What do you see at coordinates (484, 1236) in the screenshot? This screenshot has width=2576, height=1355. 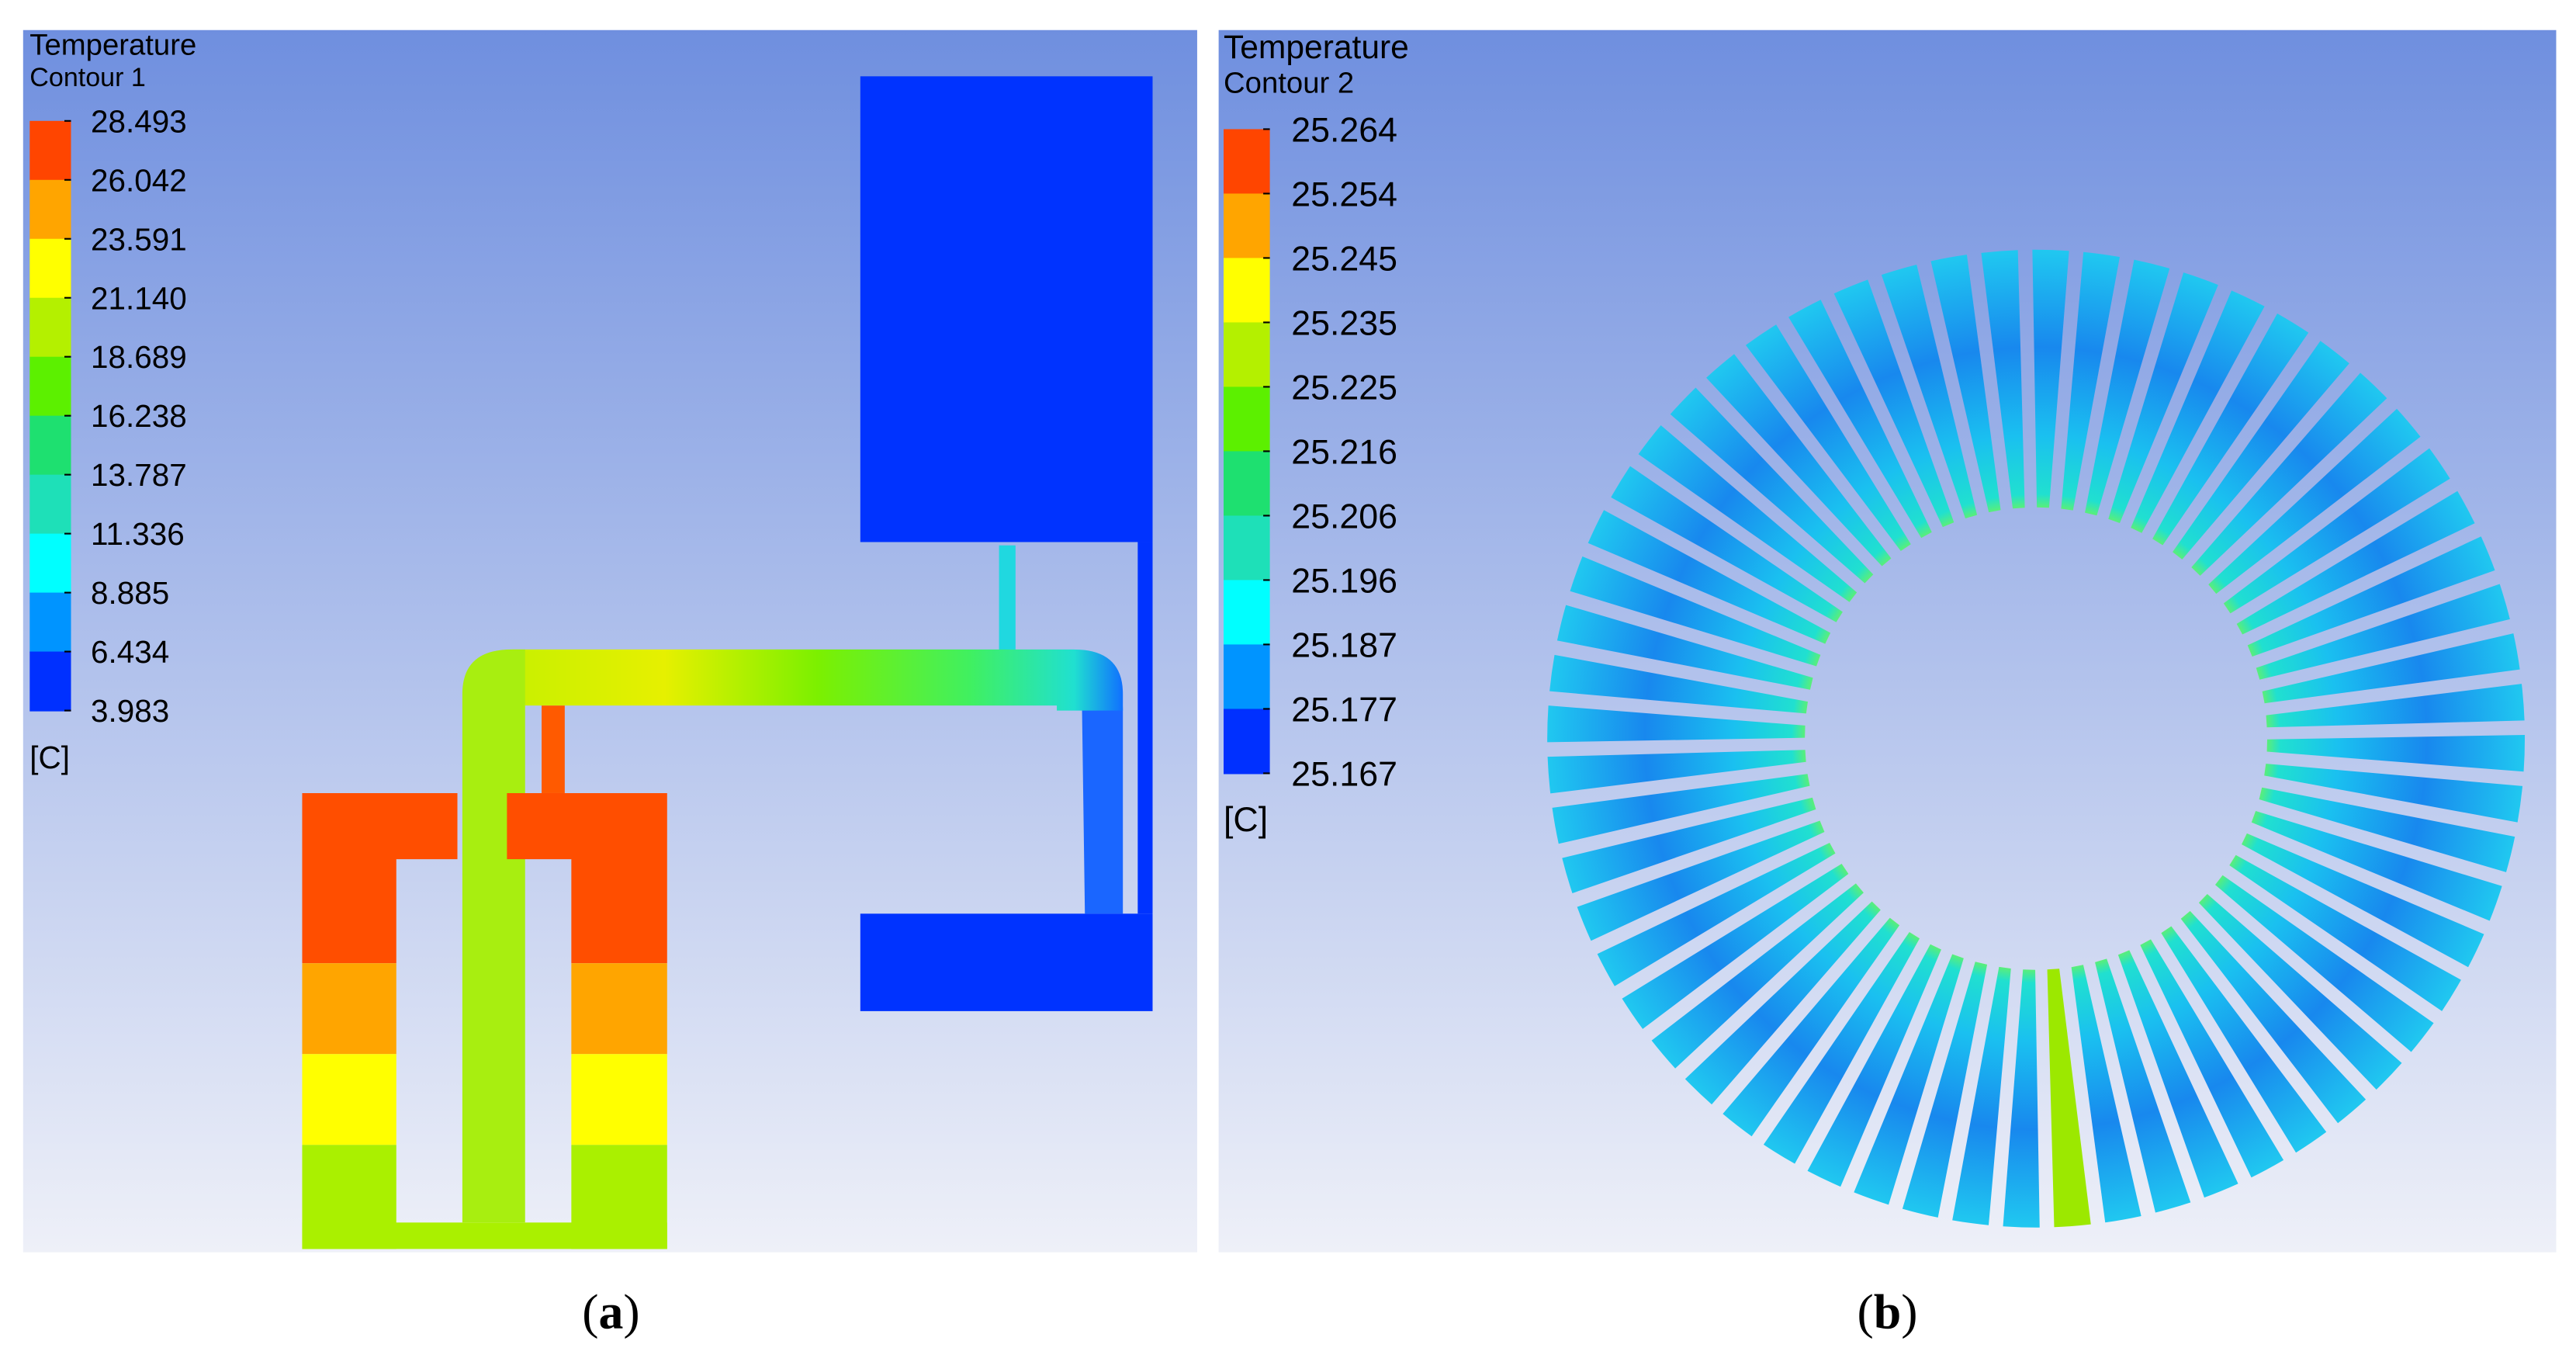 I see `base` at bounding box center [484, 1236].